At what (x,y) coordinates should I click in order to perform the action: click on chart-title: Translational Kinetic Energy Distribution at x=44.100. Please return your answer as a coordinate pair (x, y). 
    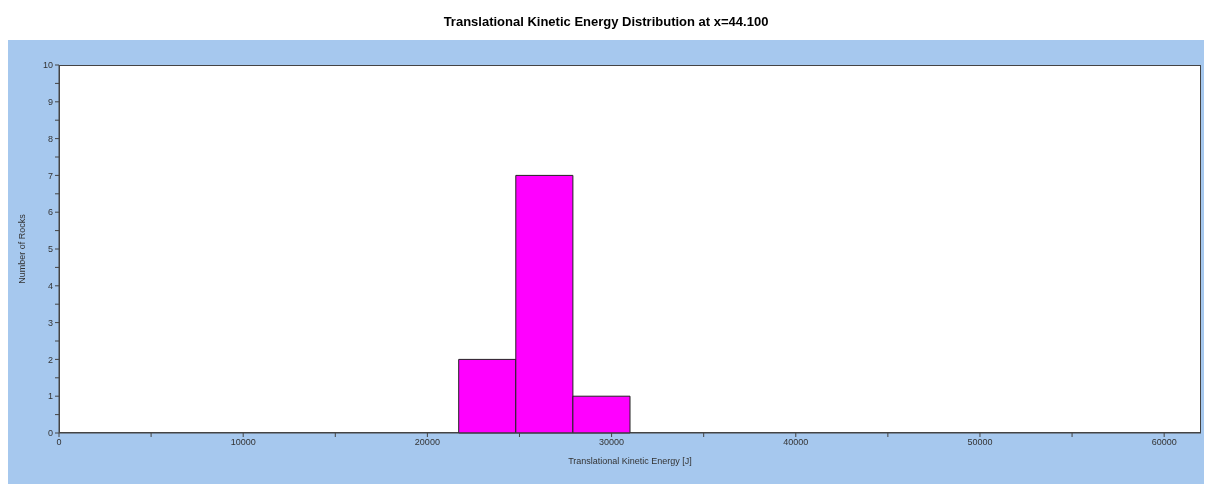
    Looking at the image, I should click on (606, 22).